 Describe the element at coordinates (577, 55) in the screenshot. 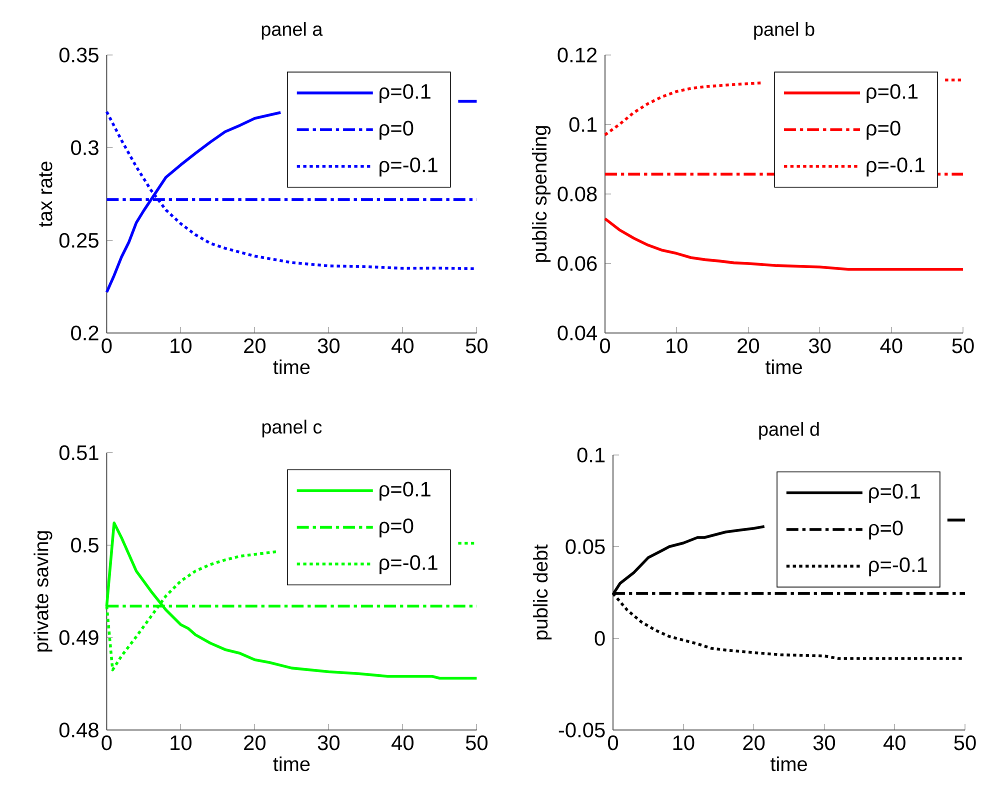

I see `y-tick-label: 0.12` at that location.